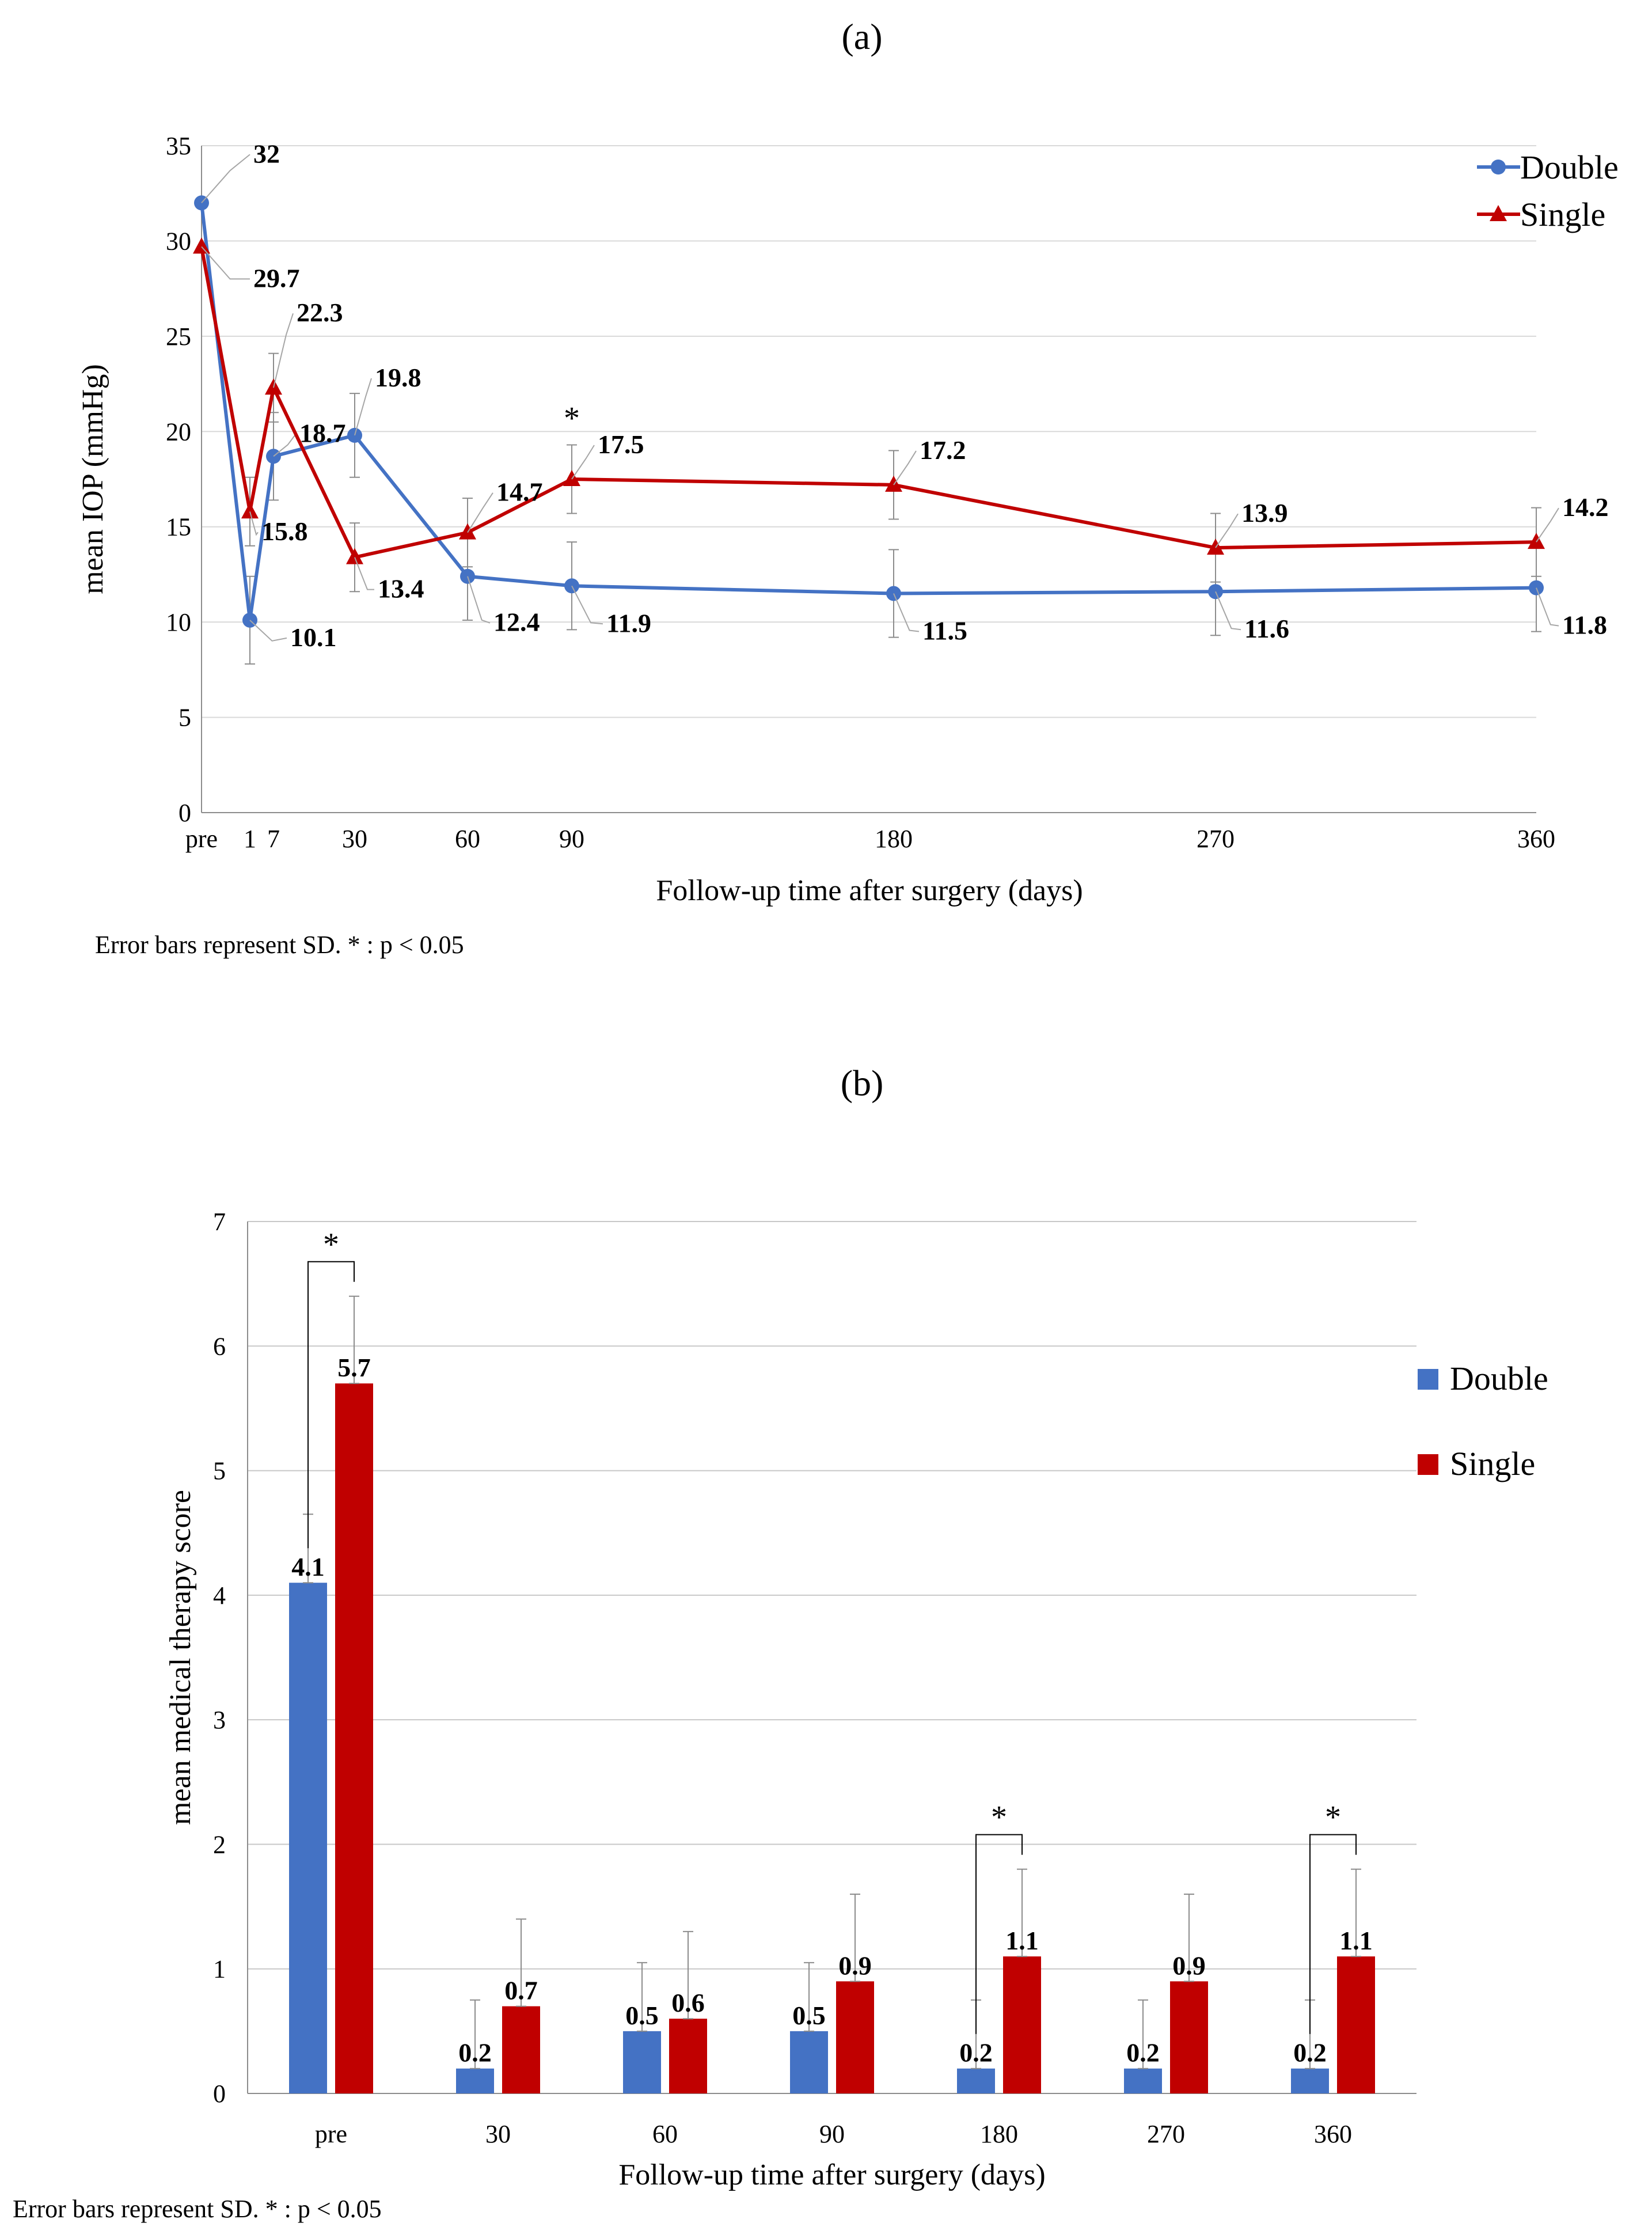 Image resolution: width=1652 pixels, height=2238 pixels. I want to click on a-legend-marker-single, so click(1498, 213).